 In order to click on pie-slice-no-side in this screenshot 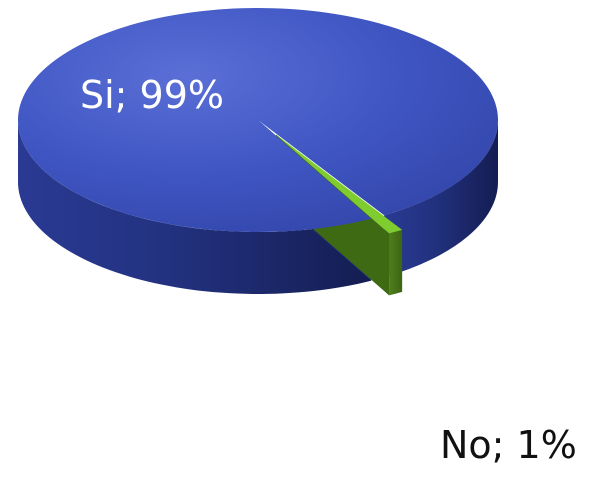, I will do `click(396, 262)`.